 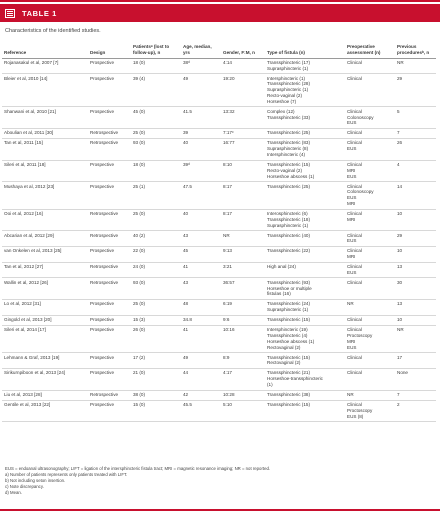 I want to click on fistula-type-line: Horseshoe-transsphincteric, so click(x=295, y=379).